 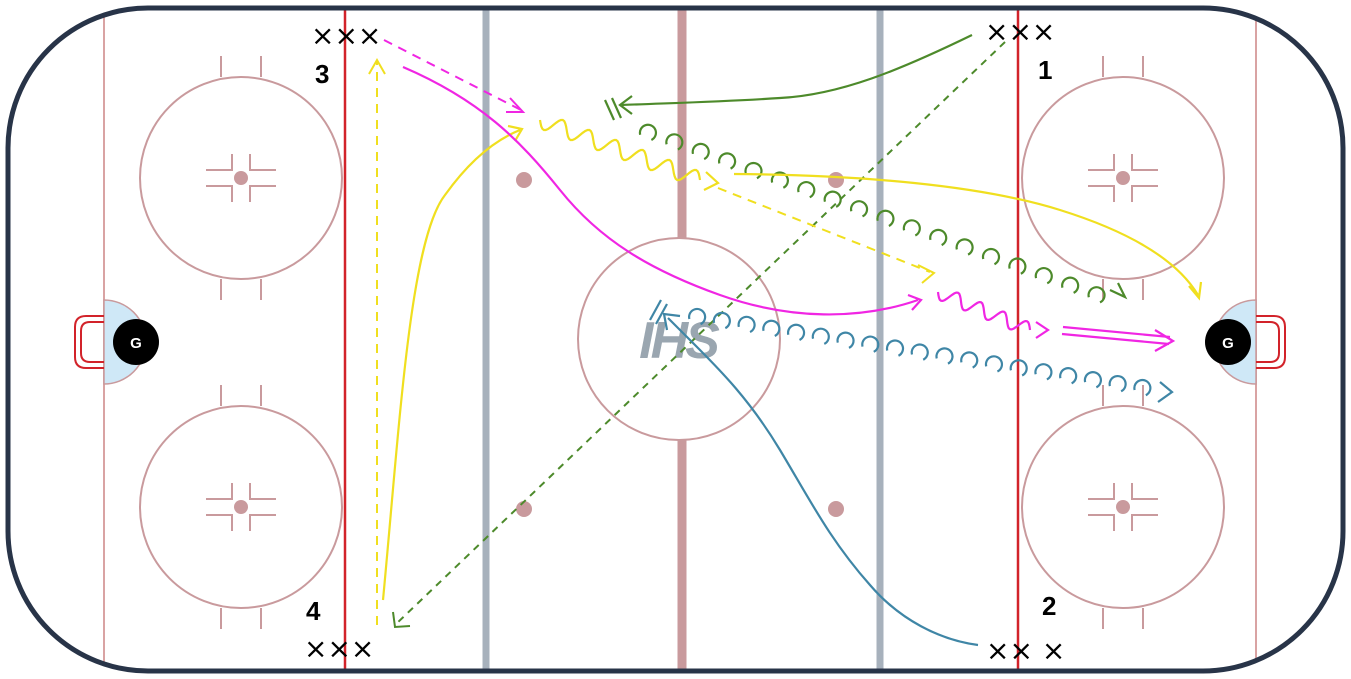 What do you see at coordinates (620, 150) in the screenshot?
I see `yellow-curl-path` at bounding box center [620, 150].